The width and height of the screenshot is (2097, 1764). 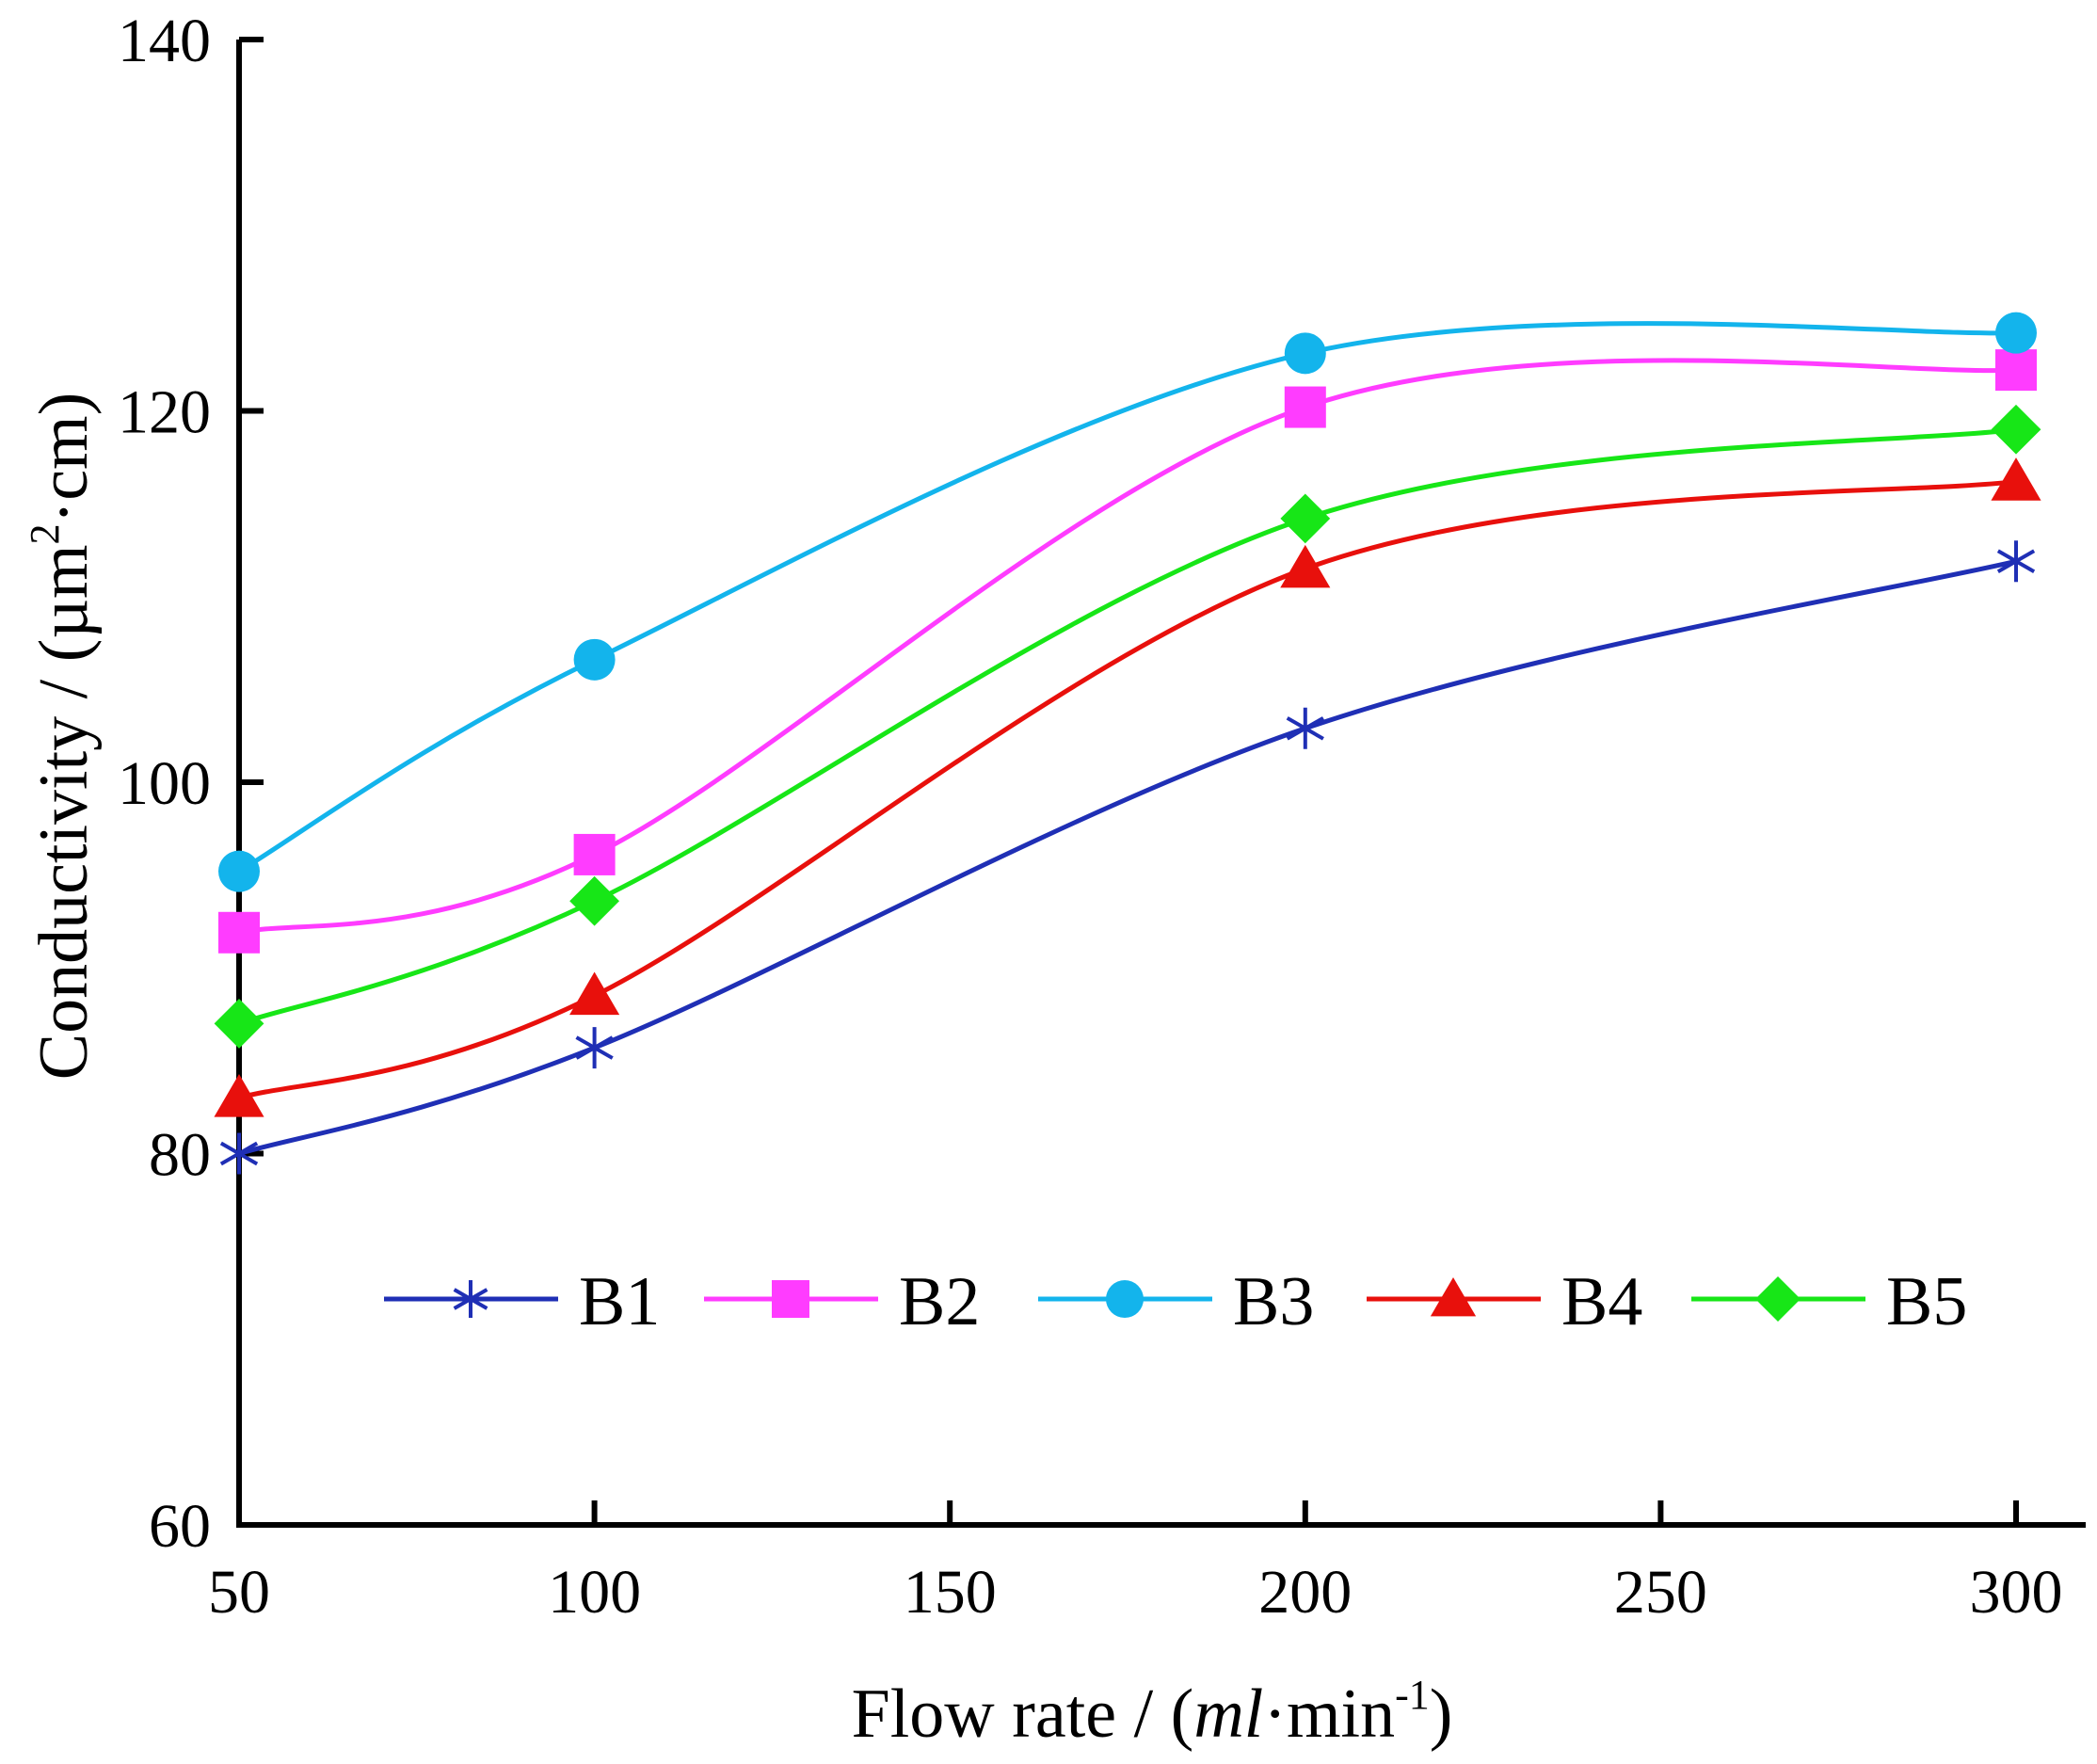 What do you see at coordinates (939, 1301) in the screenshot?
I see `legend-label: B2` at bounding box center [939, 1301].